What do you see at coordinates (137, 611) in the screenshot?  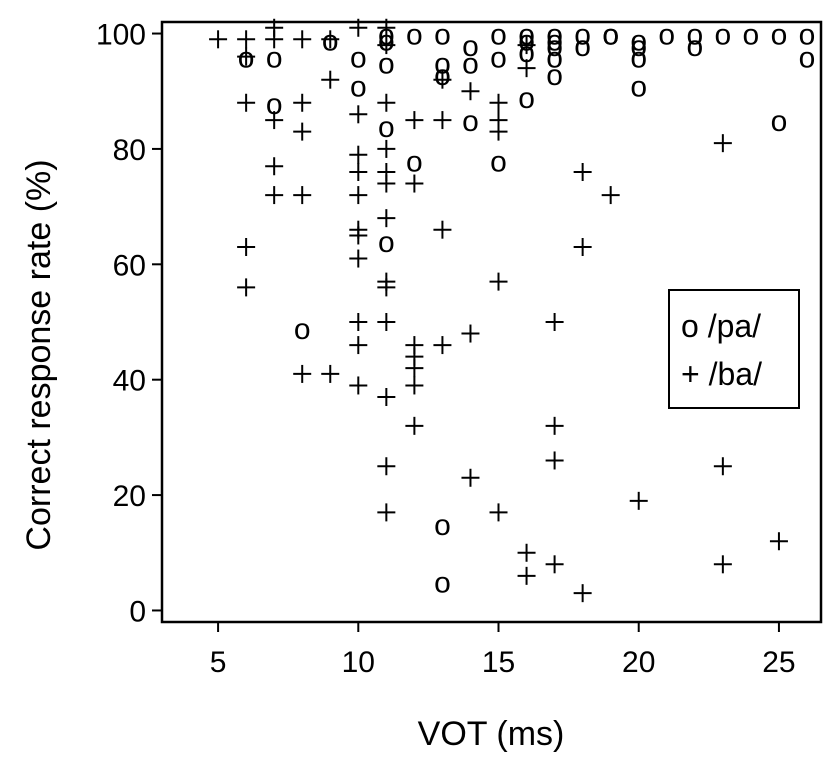 I see `y-tick-label: 0` at bounding box center [137, 611].